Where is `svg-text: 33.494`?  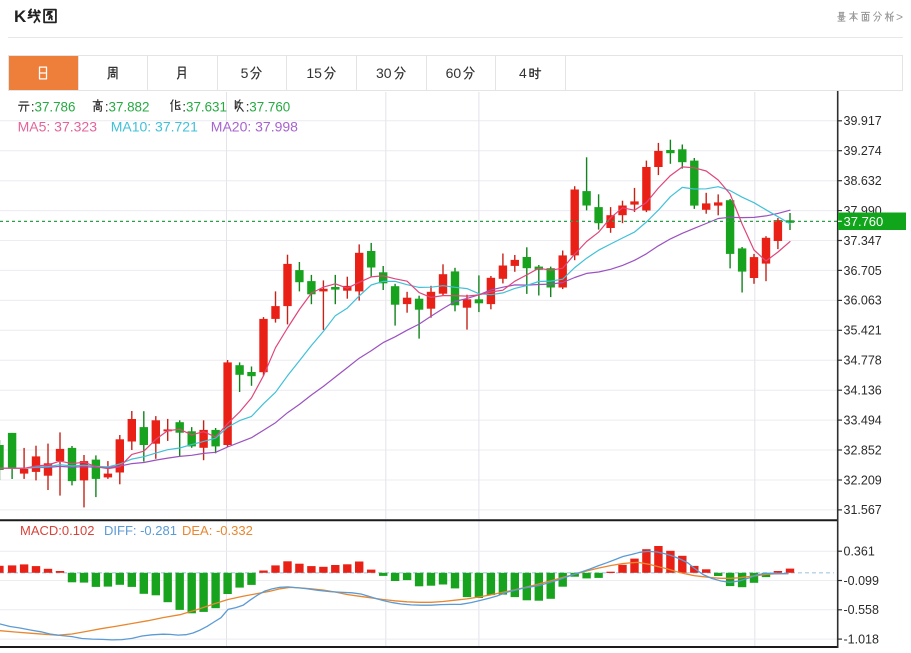
svg-text: 33.494 is located at coordinates (863, 420).